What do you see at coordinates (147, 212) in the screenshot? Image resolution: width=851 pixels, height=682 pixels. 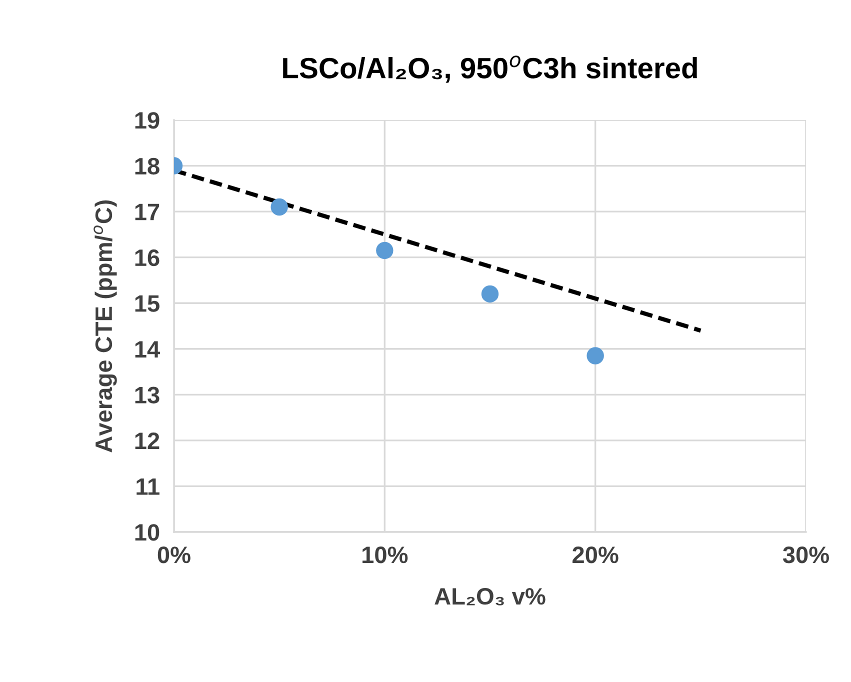 I see `y-tick-label: 17` at bounding box center [147, 212].